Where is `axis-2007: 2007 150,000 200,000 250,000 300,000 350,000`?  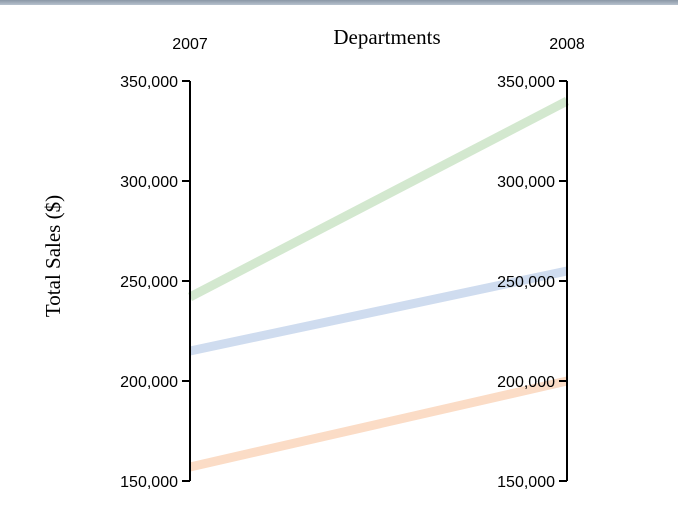
axis-2007: 2007 150,000 200,000 250,000 300,000 350,000 is located at coordinates (164, 263).